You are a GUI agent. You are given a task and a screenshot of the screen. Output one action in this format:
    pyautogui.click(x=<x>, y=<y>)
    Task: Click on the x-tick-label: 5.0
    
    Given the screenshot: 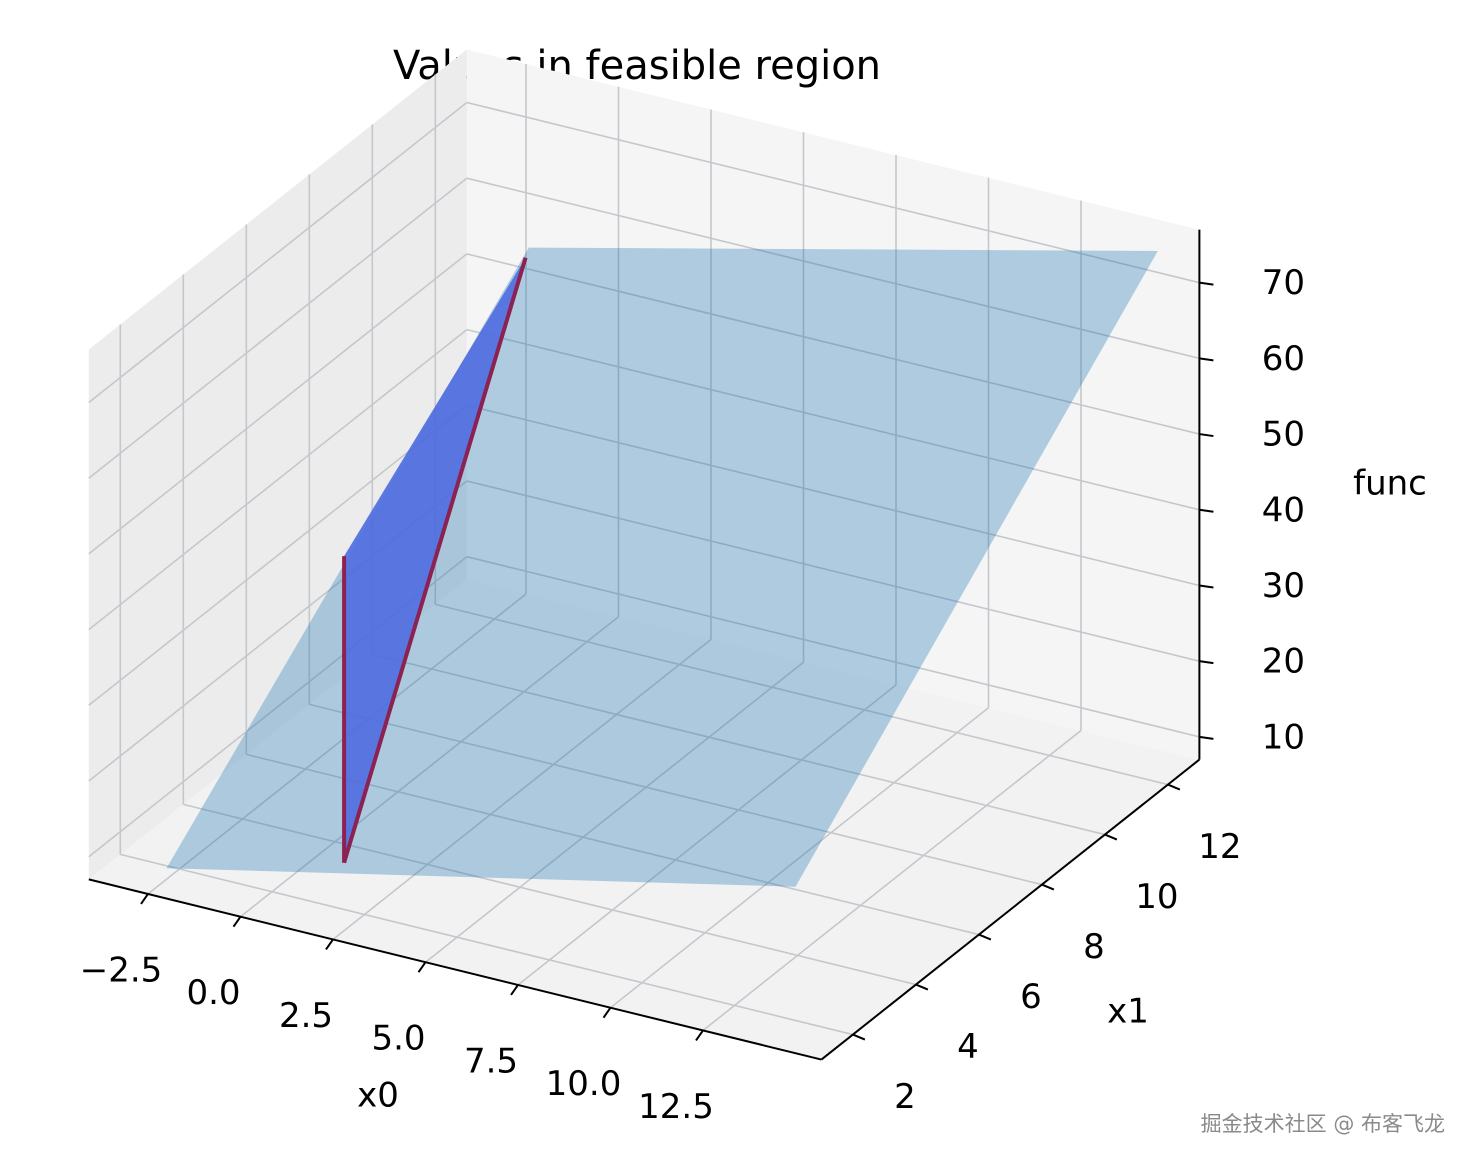 What is the action you would take?
    pyautogui.click(x=398, y=1039)
    